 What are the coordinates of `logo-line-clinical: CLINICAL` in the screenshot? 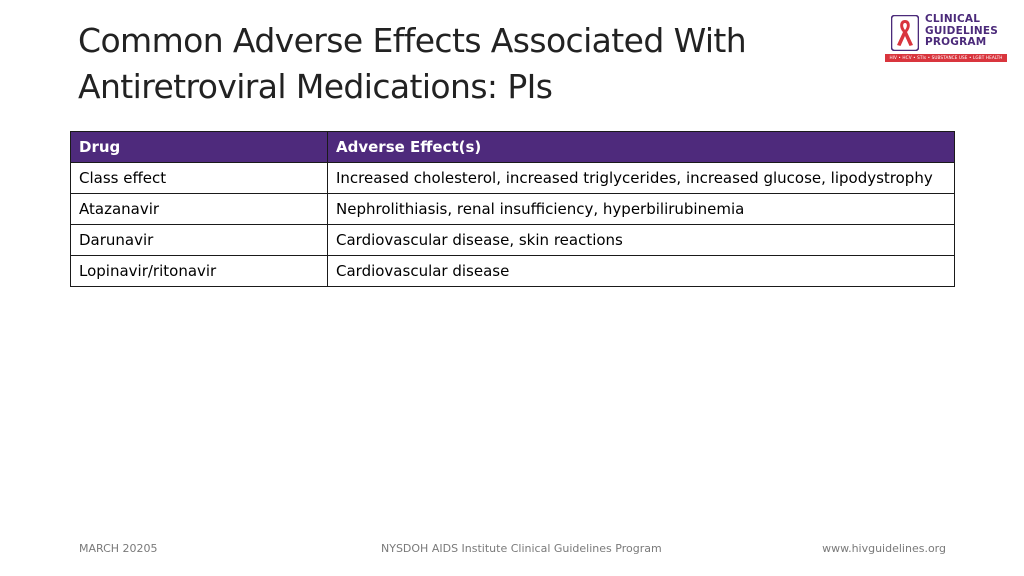 It's located at (953, 19).